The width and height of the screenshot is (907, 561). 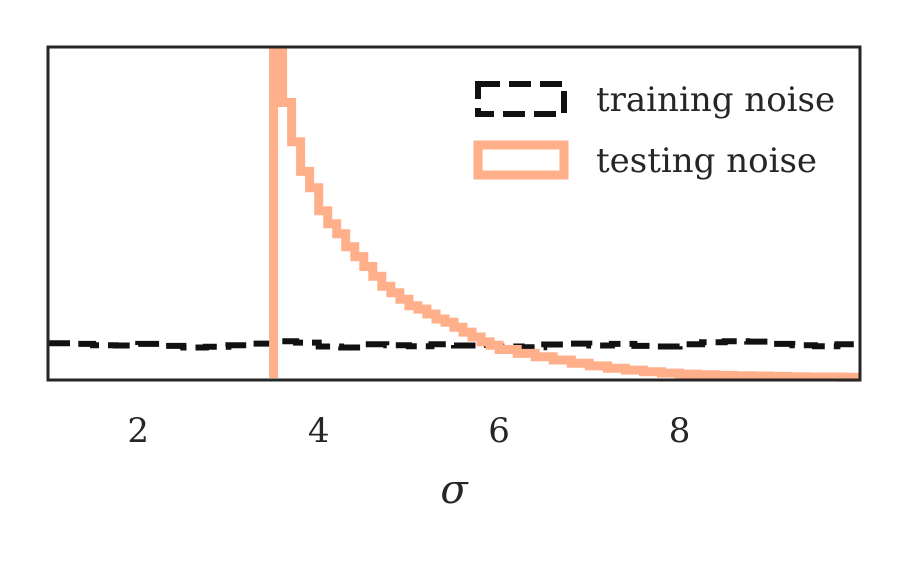 I want to click on series-training-noise, so click(x=454, y=344).